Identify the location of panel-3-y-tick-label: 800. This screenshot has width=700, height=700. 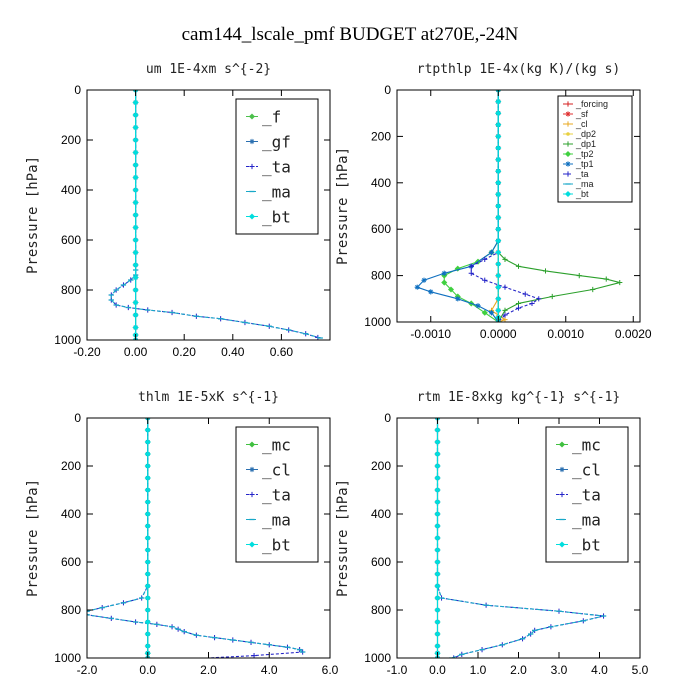
(71, 610).